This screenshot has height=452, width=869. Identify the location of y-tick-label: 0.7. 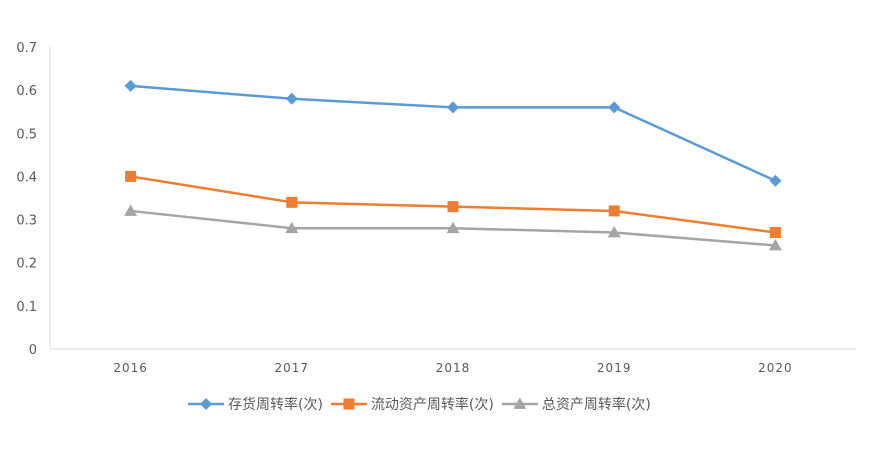
(26, 48).